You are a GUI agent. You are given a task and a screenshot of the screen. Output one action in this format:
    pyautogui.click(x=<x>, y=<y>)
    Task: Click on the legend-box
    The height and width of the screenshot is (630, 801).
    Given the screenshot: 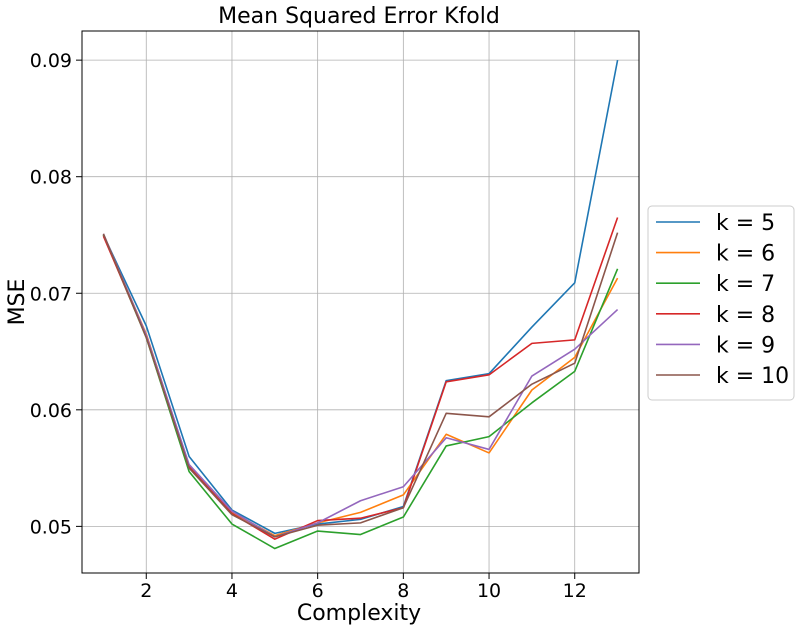 What is the action you would take?
    pyautogui.click(x=721, y=303)
    